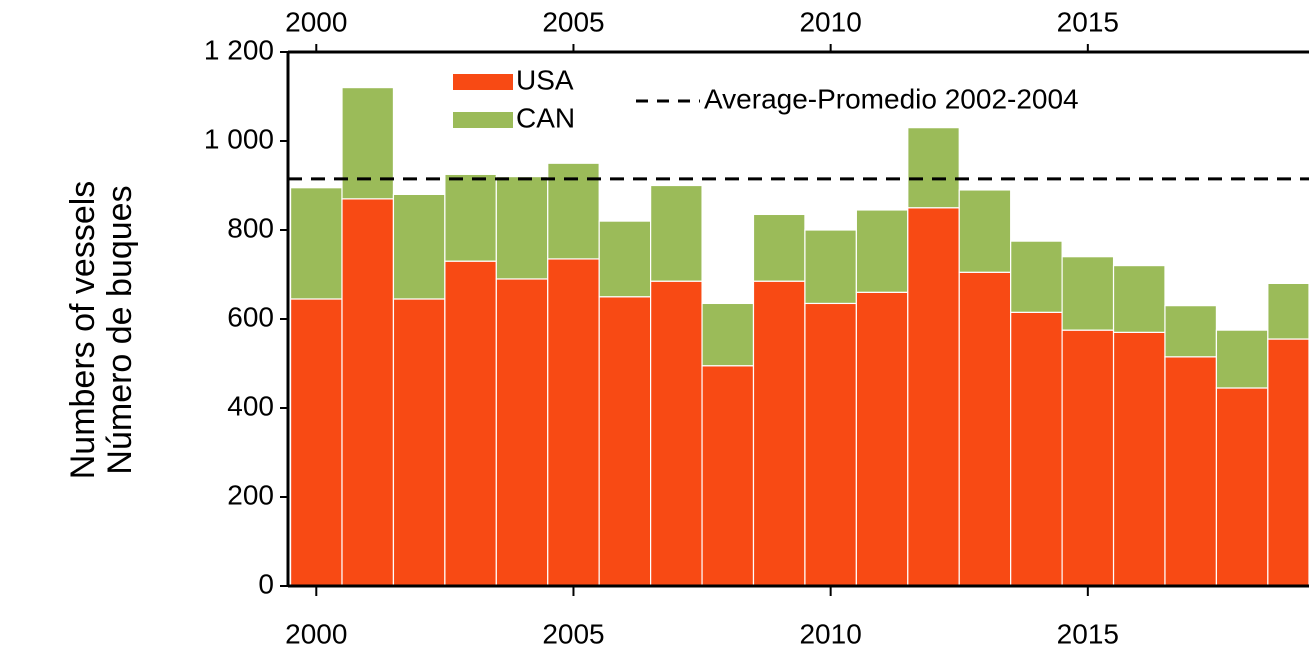 The height and width of the screenshot is (664, 1309). I want to click on x2-tick-label: 2010, so click(830, 21).